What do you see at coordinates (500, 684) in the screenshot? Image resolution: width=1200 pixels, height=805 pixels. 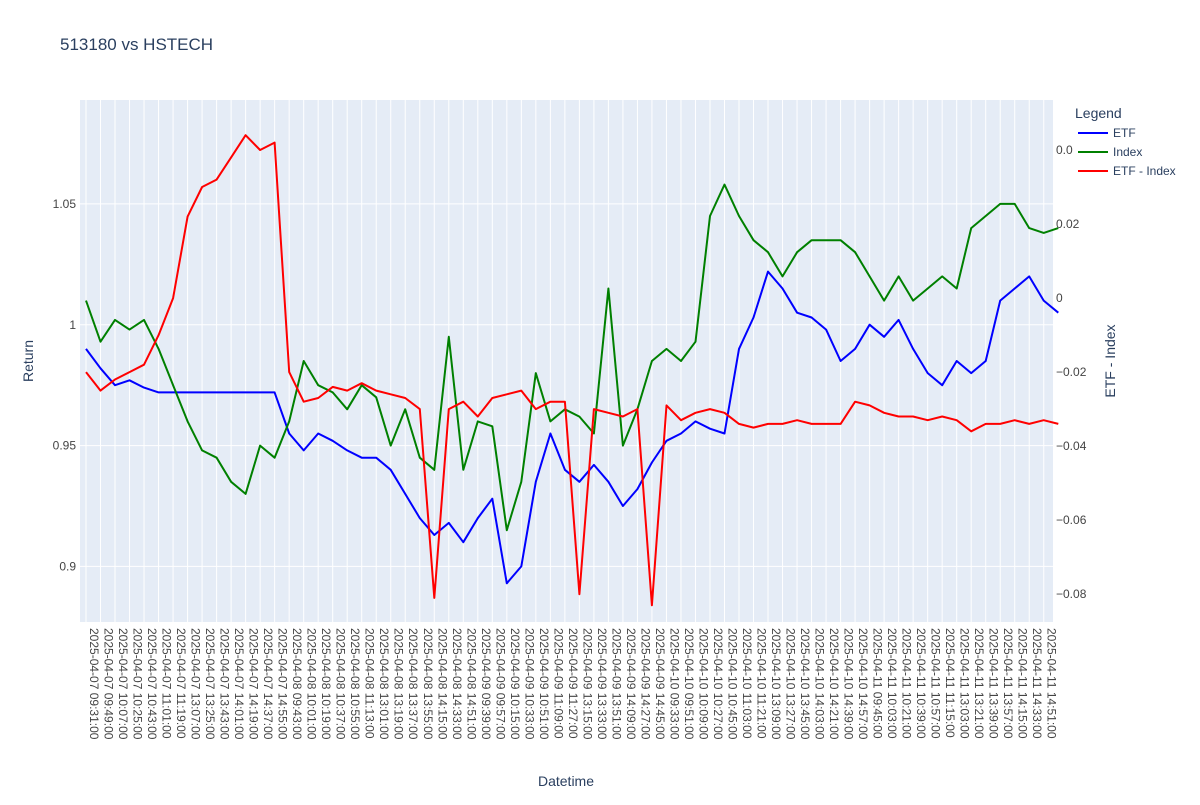 I see `x-tick-label: 2025-04-09 09:57:00` at bounding box center [500, 684].